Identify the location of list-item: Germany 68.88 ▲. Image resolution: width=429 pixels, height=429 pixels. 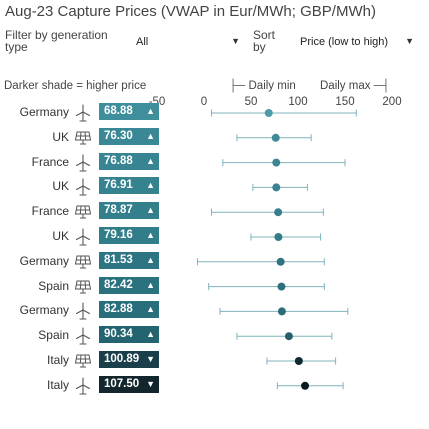
(214, 113).